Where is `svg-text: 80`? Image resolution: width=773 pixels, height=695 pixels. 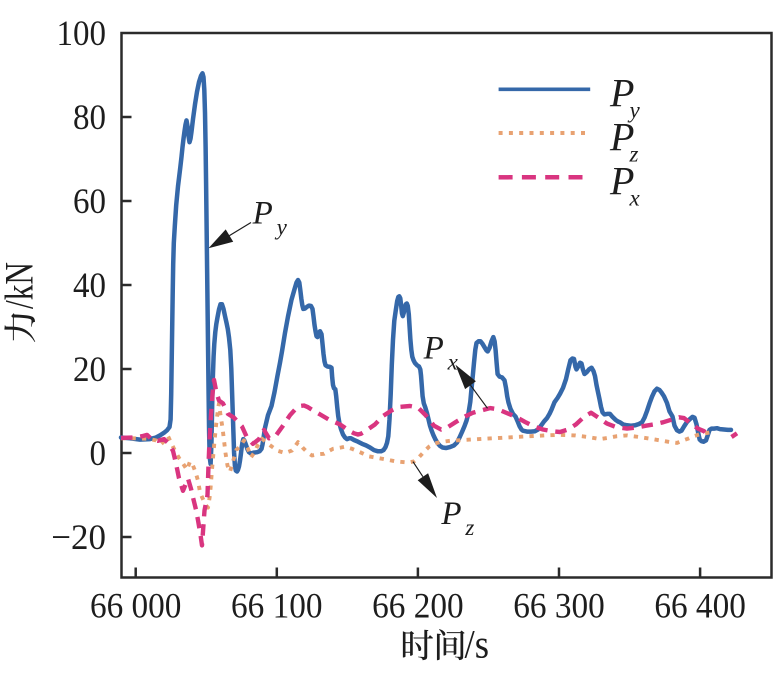 svg-text: 80 is located at coordinates (89, 117).